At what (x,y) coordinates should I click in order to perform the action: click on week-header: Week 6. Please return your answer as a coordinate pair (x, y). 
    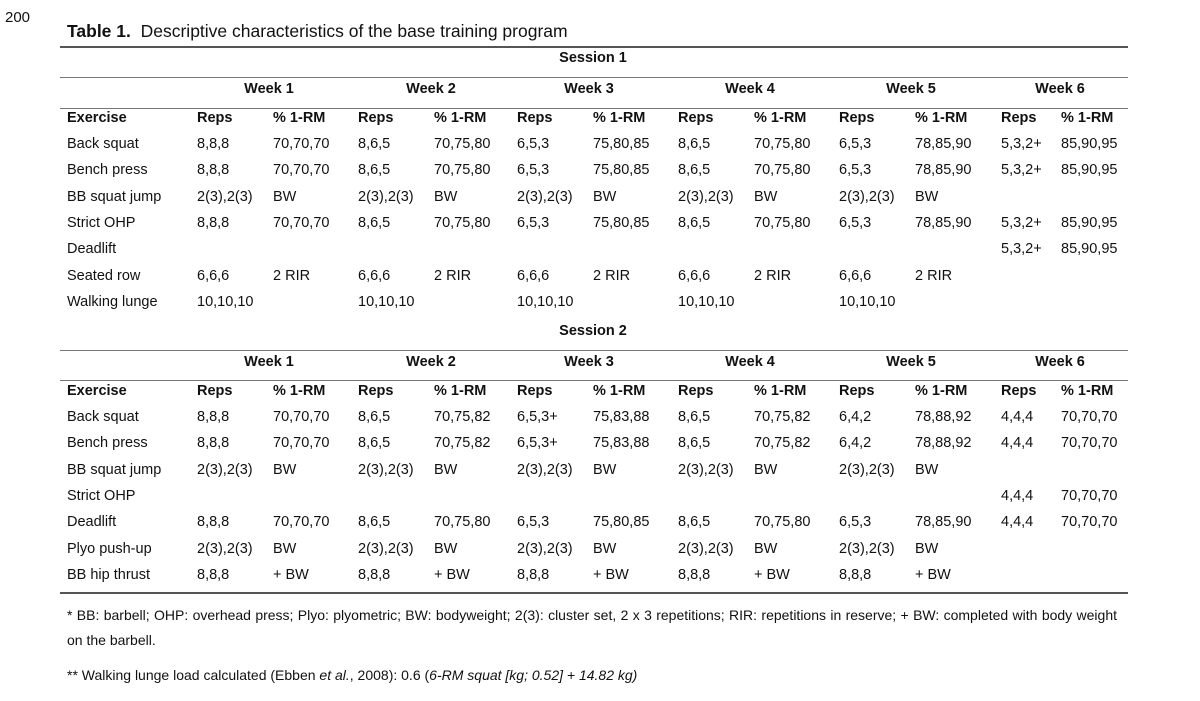
    Looking at the image, I should click on (1060, 362).